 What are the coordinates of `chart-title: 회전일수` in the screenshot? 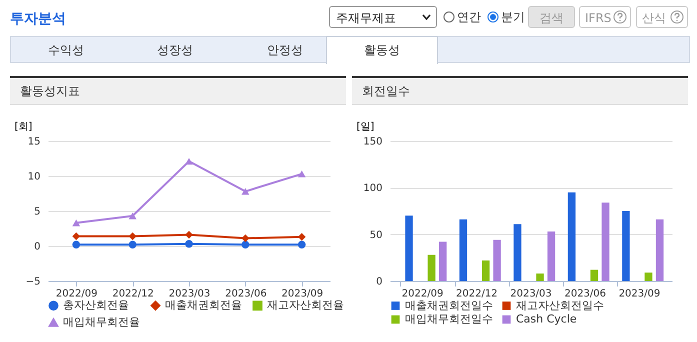 It's located at (520, 91).